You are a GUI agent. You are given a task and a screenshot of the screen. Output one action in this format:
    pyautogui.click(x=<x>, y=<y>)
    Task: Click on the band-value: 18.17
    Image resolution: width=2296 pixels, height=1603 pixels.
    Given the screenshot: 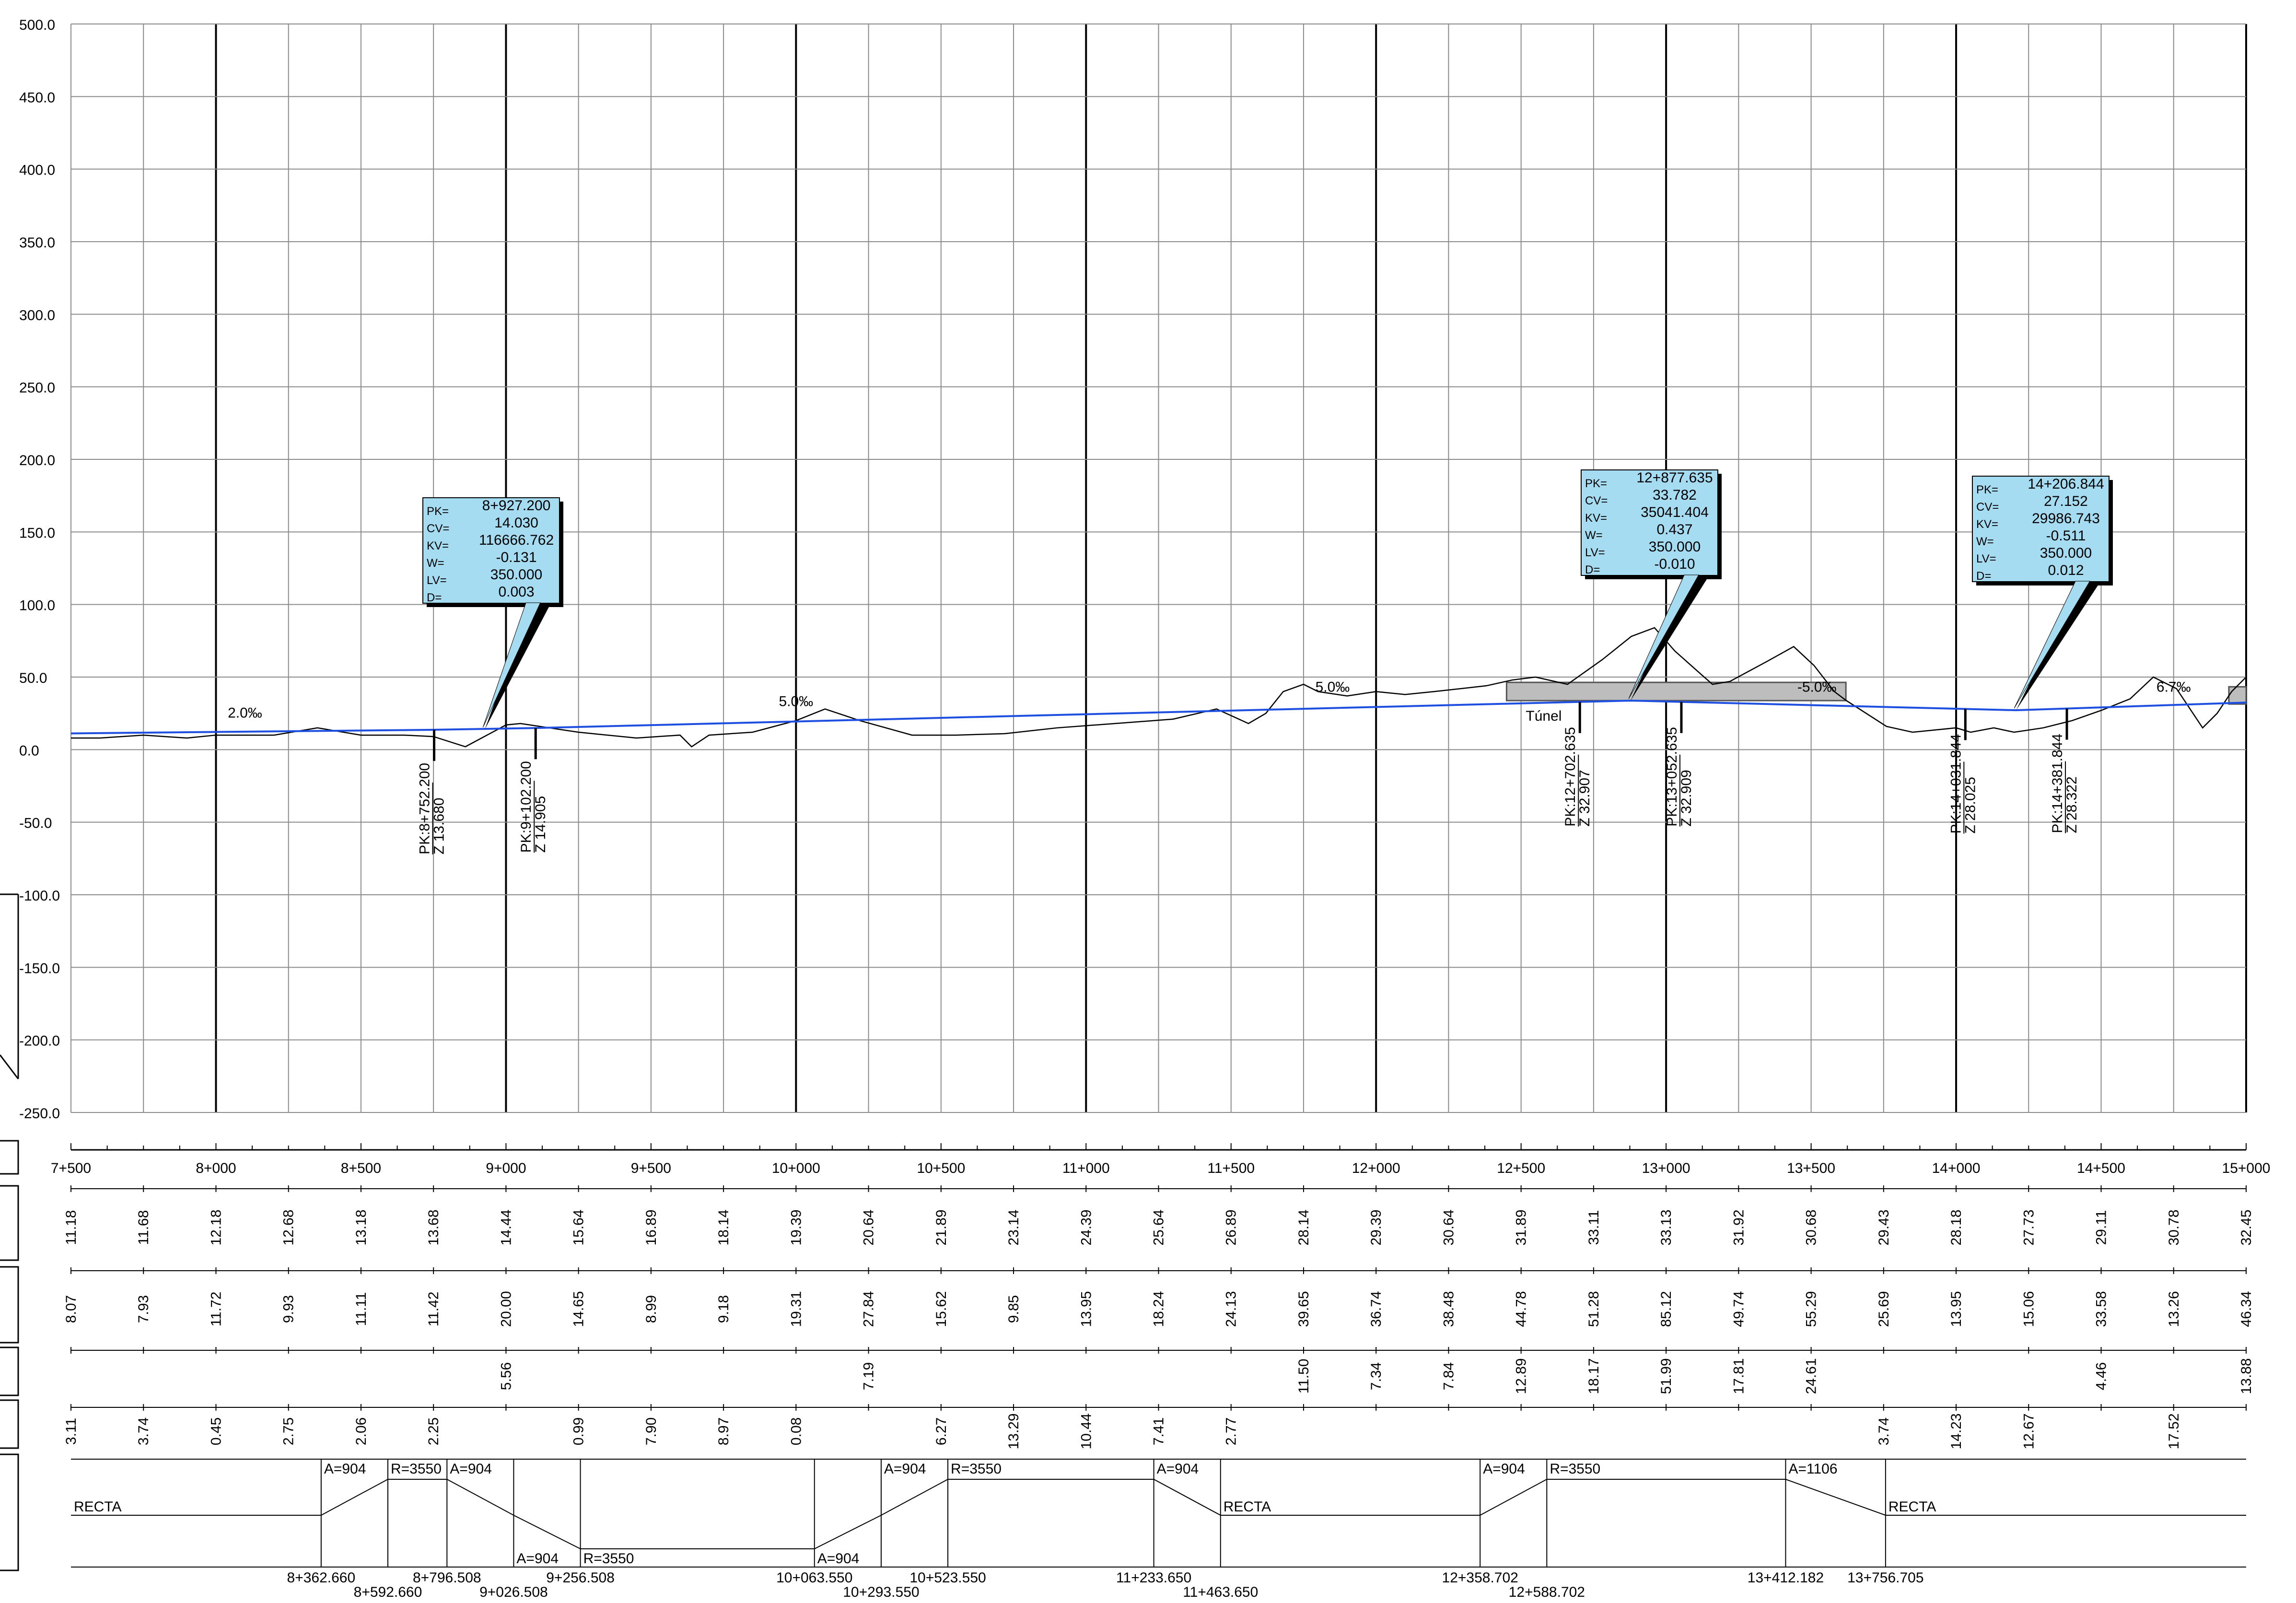 What is the action you would take?
    pyautogui.click(x=1594, y=1376)
    